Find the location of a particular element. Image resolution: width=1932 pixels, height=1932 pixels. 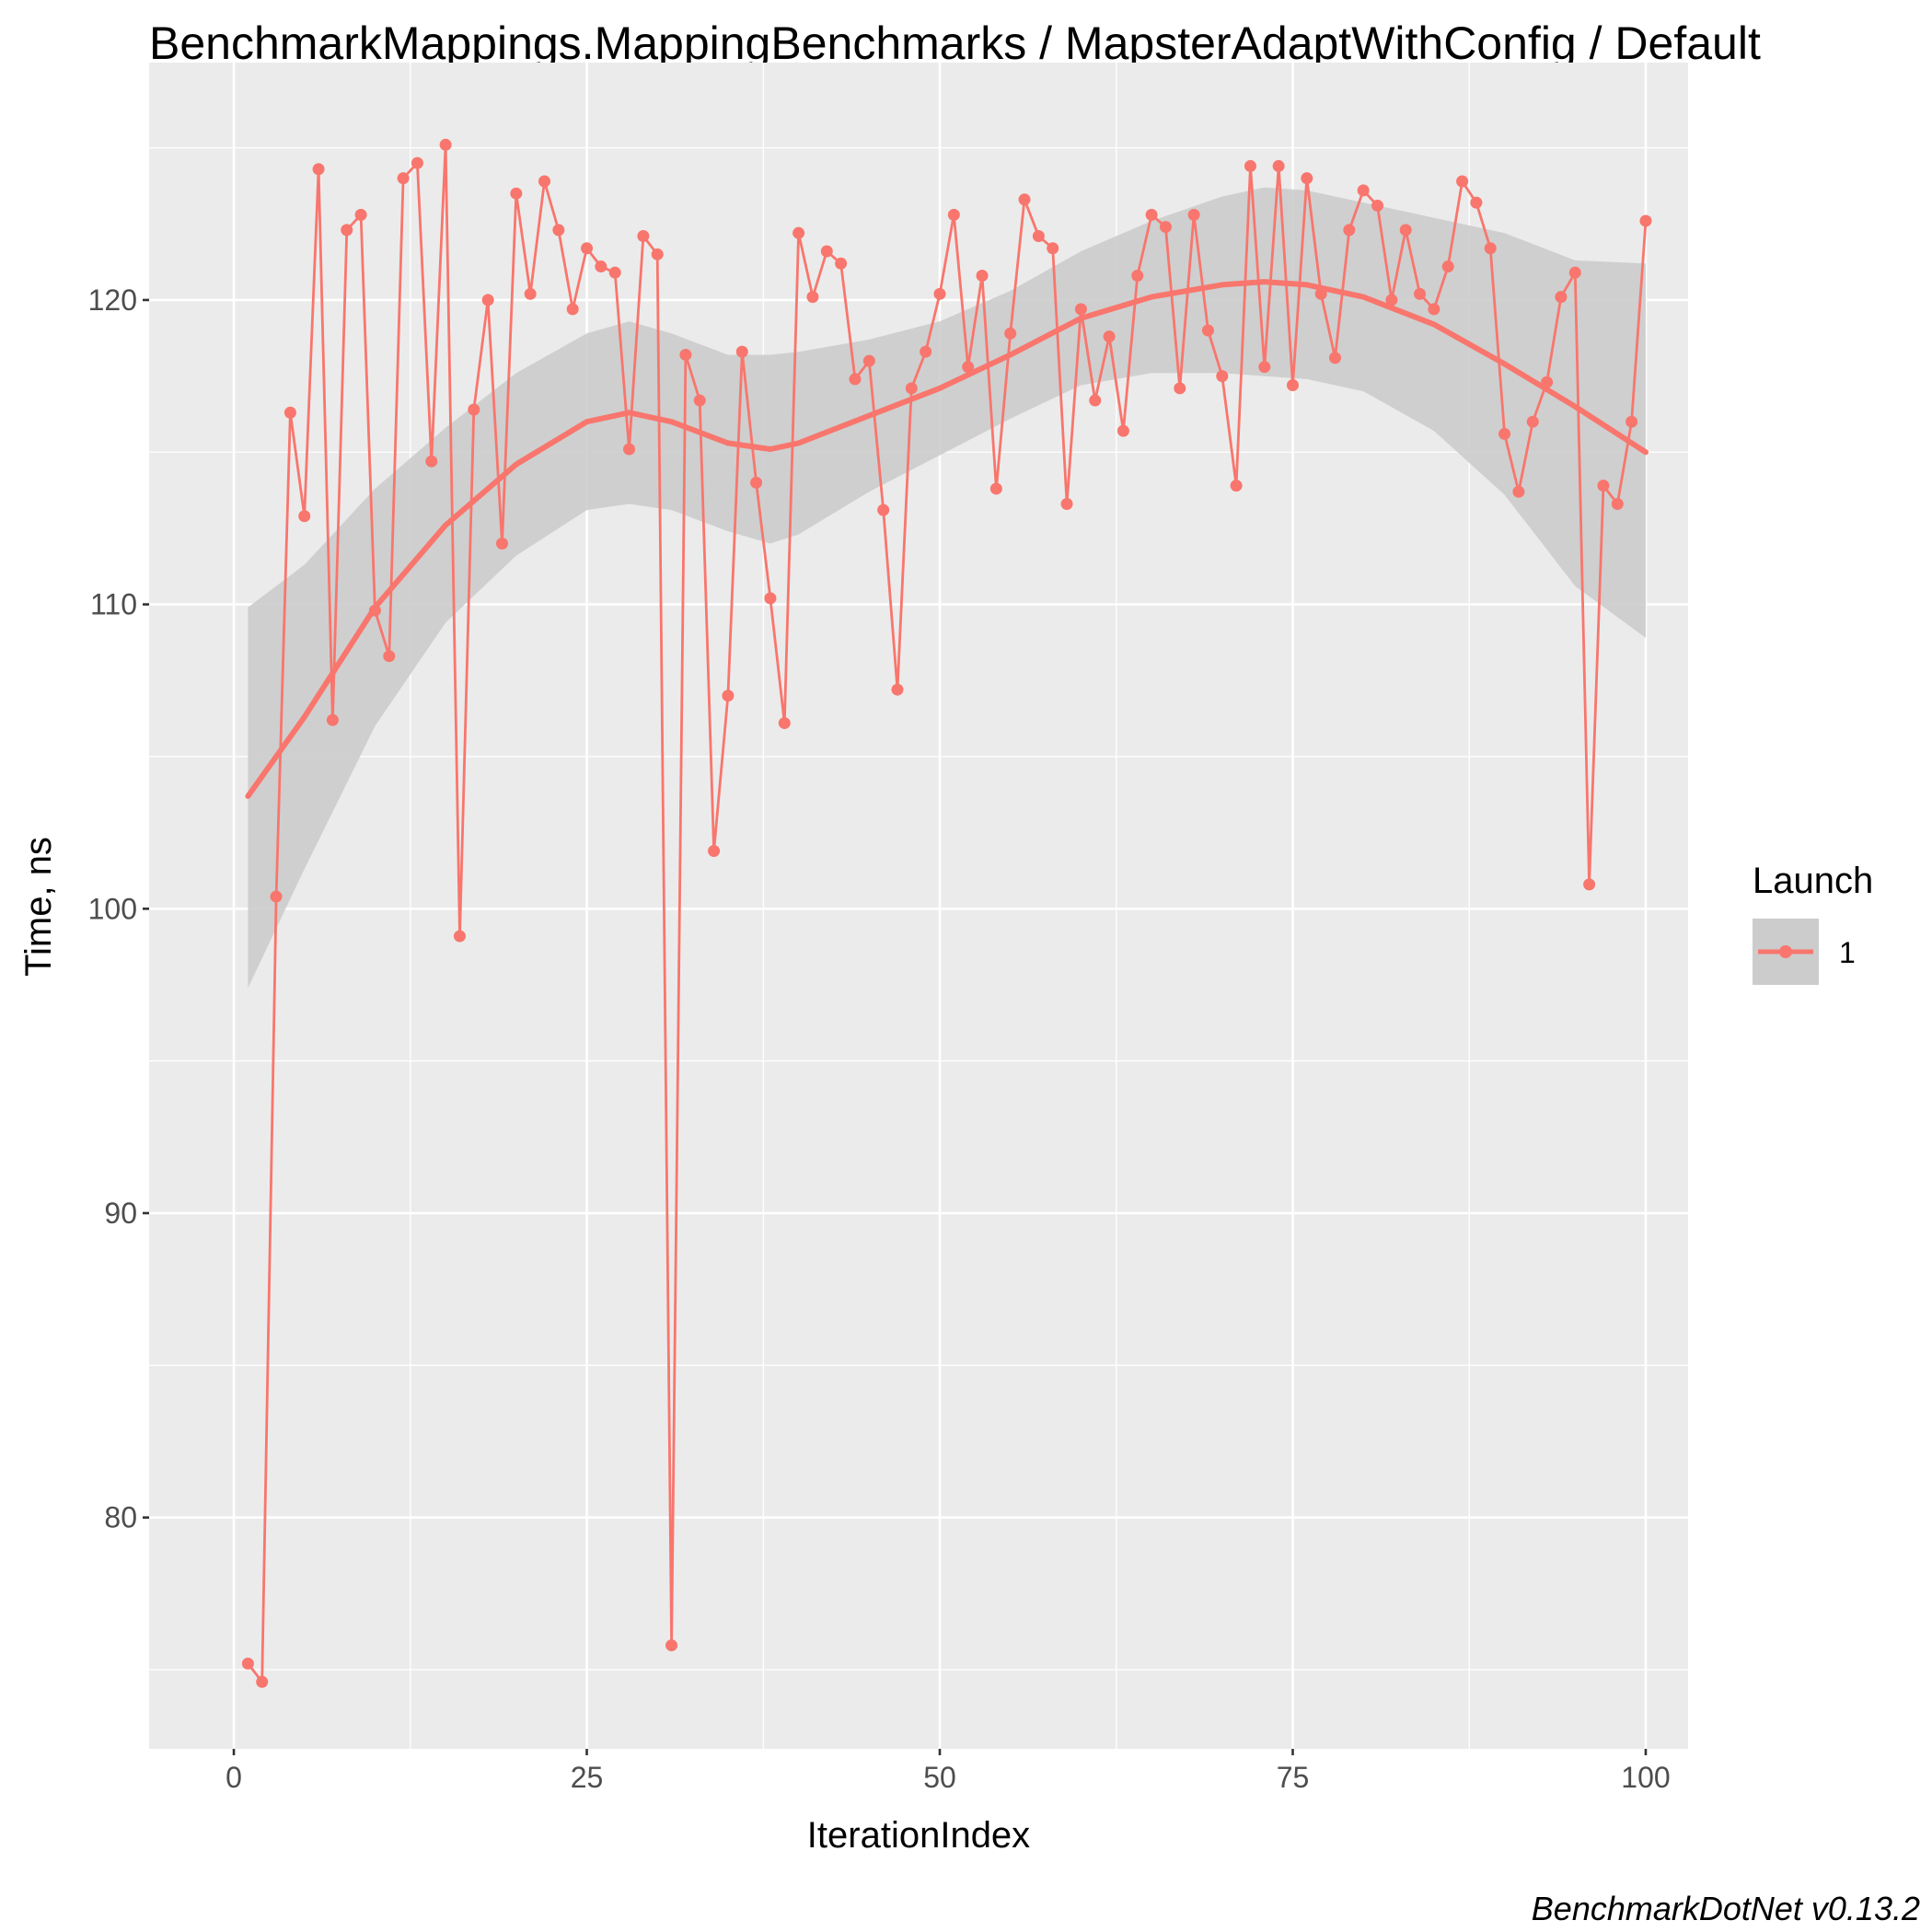

x-tick-label: 0 is located at coordinates (234, 1778).